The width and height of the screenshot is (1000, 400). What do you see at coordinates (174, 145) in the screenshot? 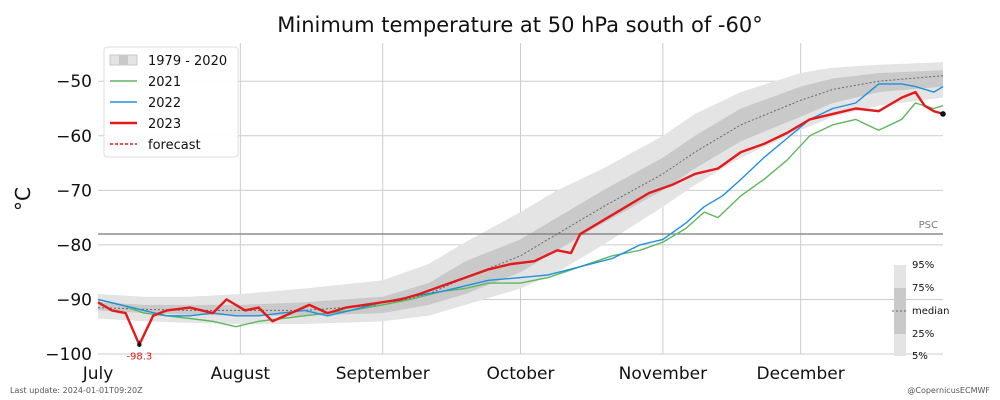
I see `legend-label: forecast` at bounding box center [174, 145].